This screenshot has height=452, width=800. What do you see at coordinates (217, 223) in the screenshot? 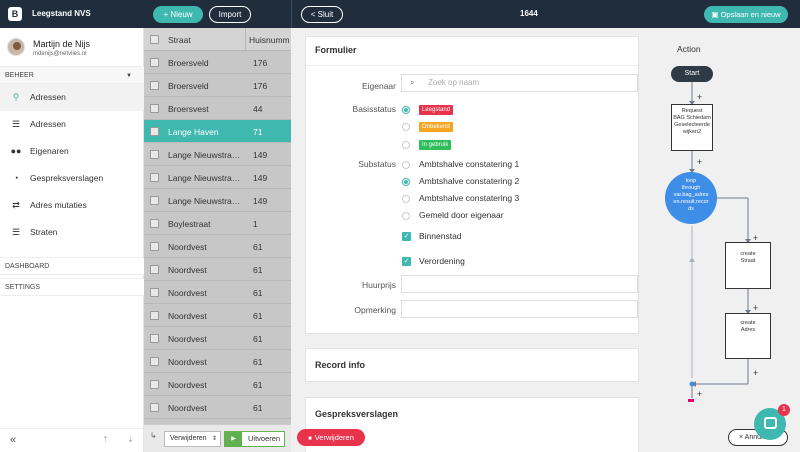
I see `table-row: Boylestraat 1` at bounding box center [217, 223].